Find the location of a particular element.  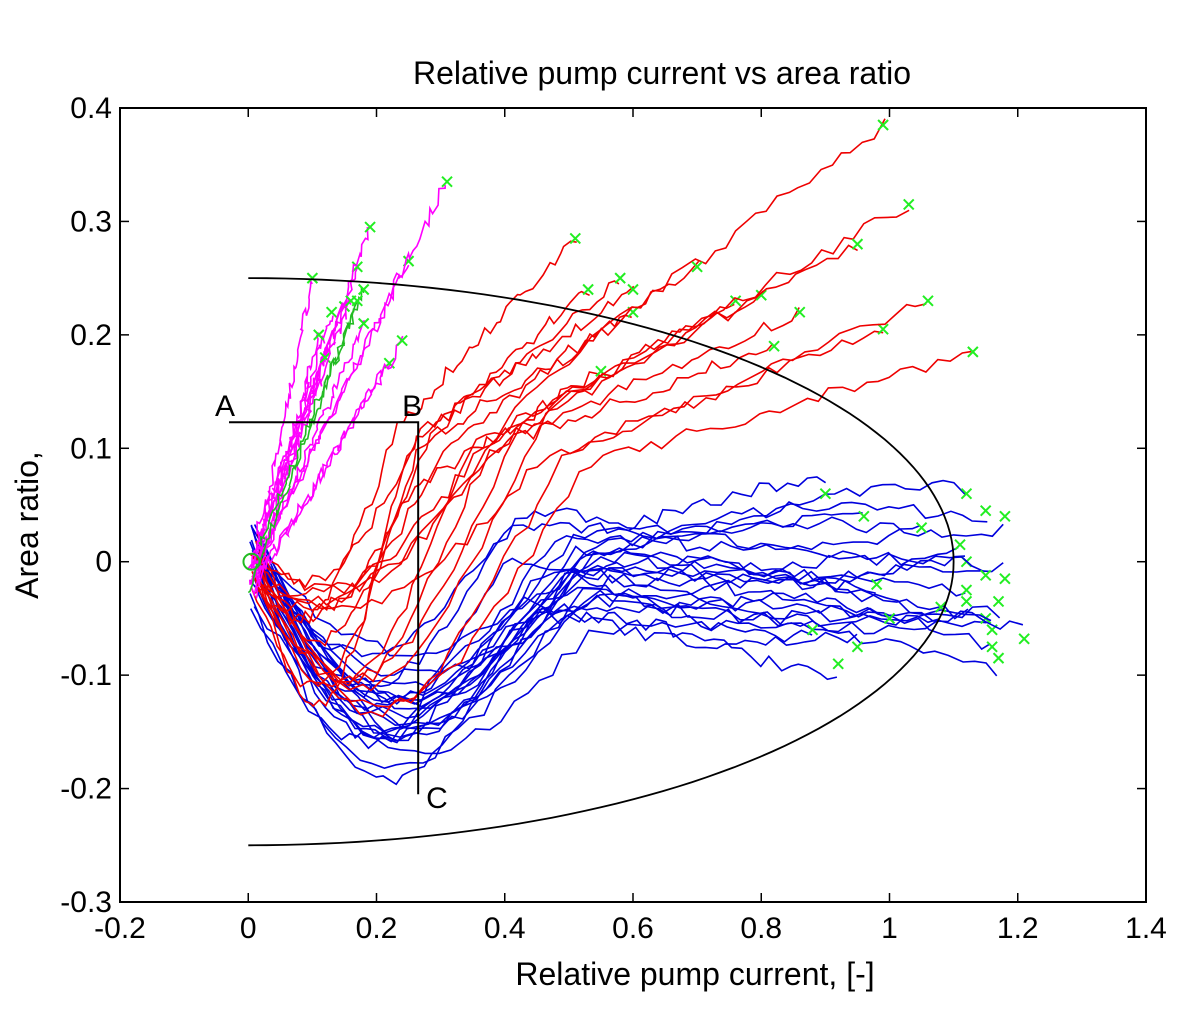

chart-title: Relative pump current vs area ratio is located at coordinates (662, 73).